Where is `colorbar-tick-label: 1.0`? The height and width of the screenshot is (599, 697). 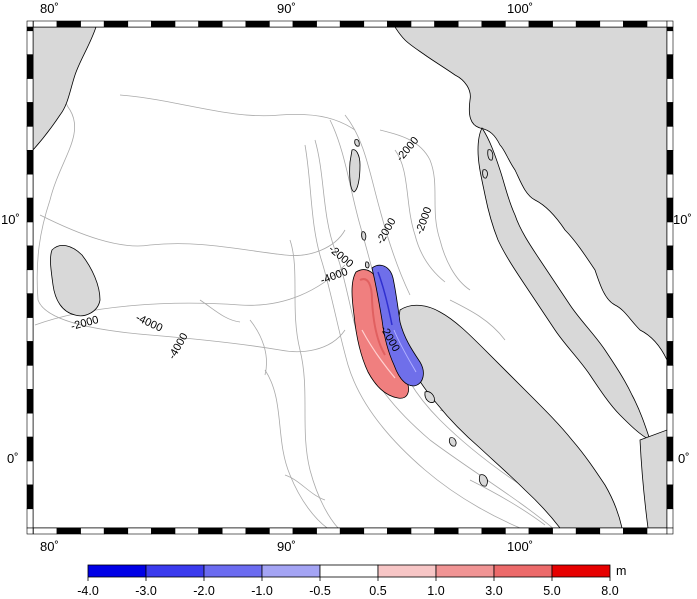
colorbar-tick-label: 1.0 is located at coordinates (436, 591).